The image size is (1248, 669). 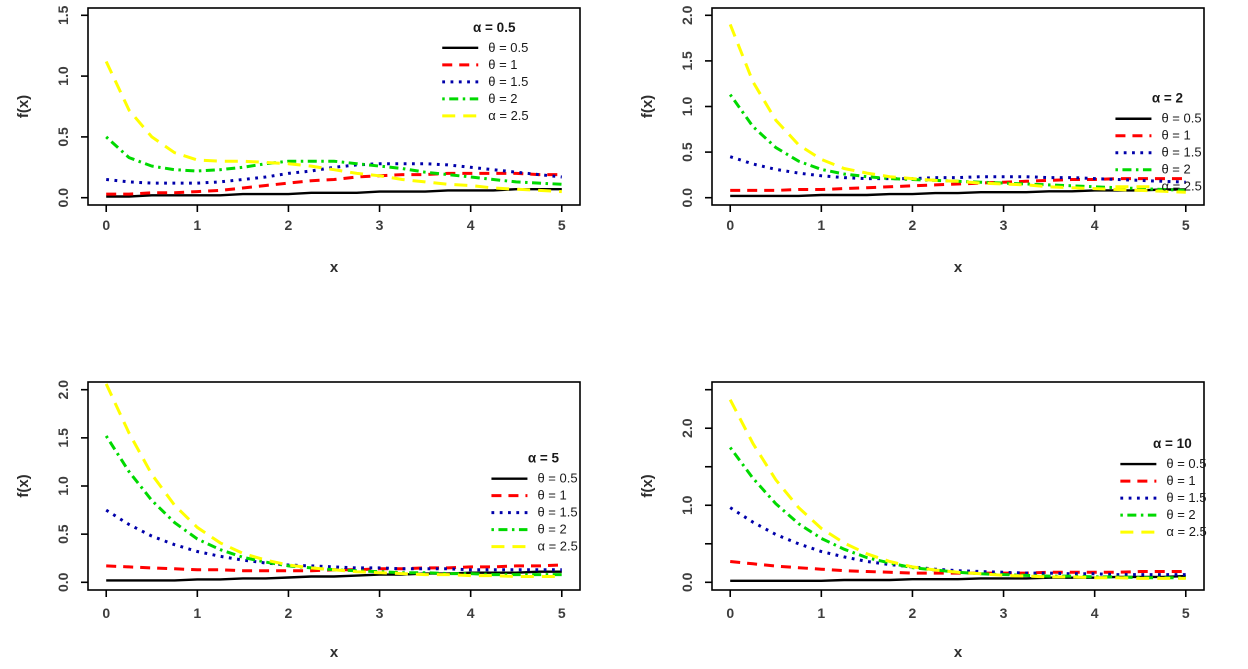 I want to click on legend-title: α = 2, so click(x=1167, y=98).